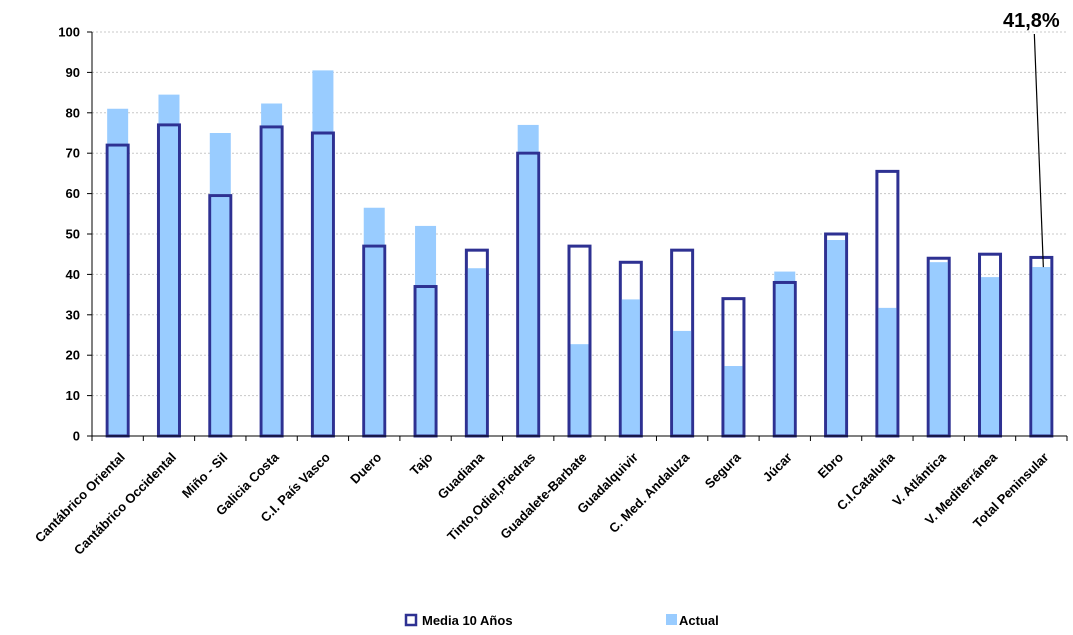 Image resolution: width=1073 pixels, height=635 pixels. Describe the element at coordinates (460, 475) in the screenshot. I see `x-tick-label: Guadiana` at that location.